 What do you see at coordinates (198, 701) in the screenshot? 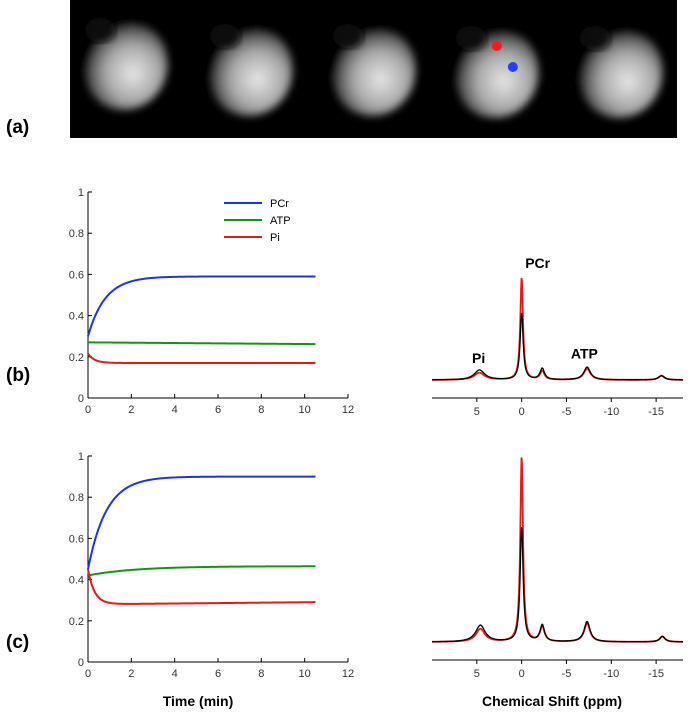
I see `time-axis-label: Time (min)` at bounding box center [198, 701].